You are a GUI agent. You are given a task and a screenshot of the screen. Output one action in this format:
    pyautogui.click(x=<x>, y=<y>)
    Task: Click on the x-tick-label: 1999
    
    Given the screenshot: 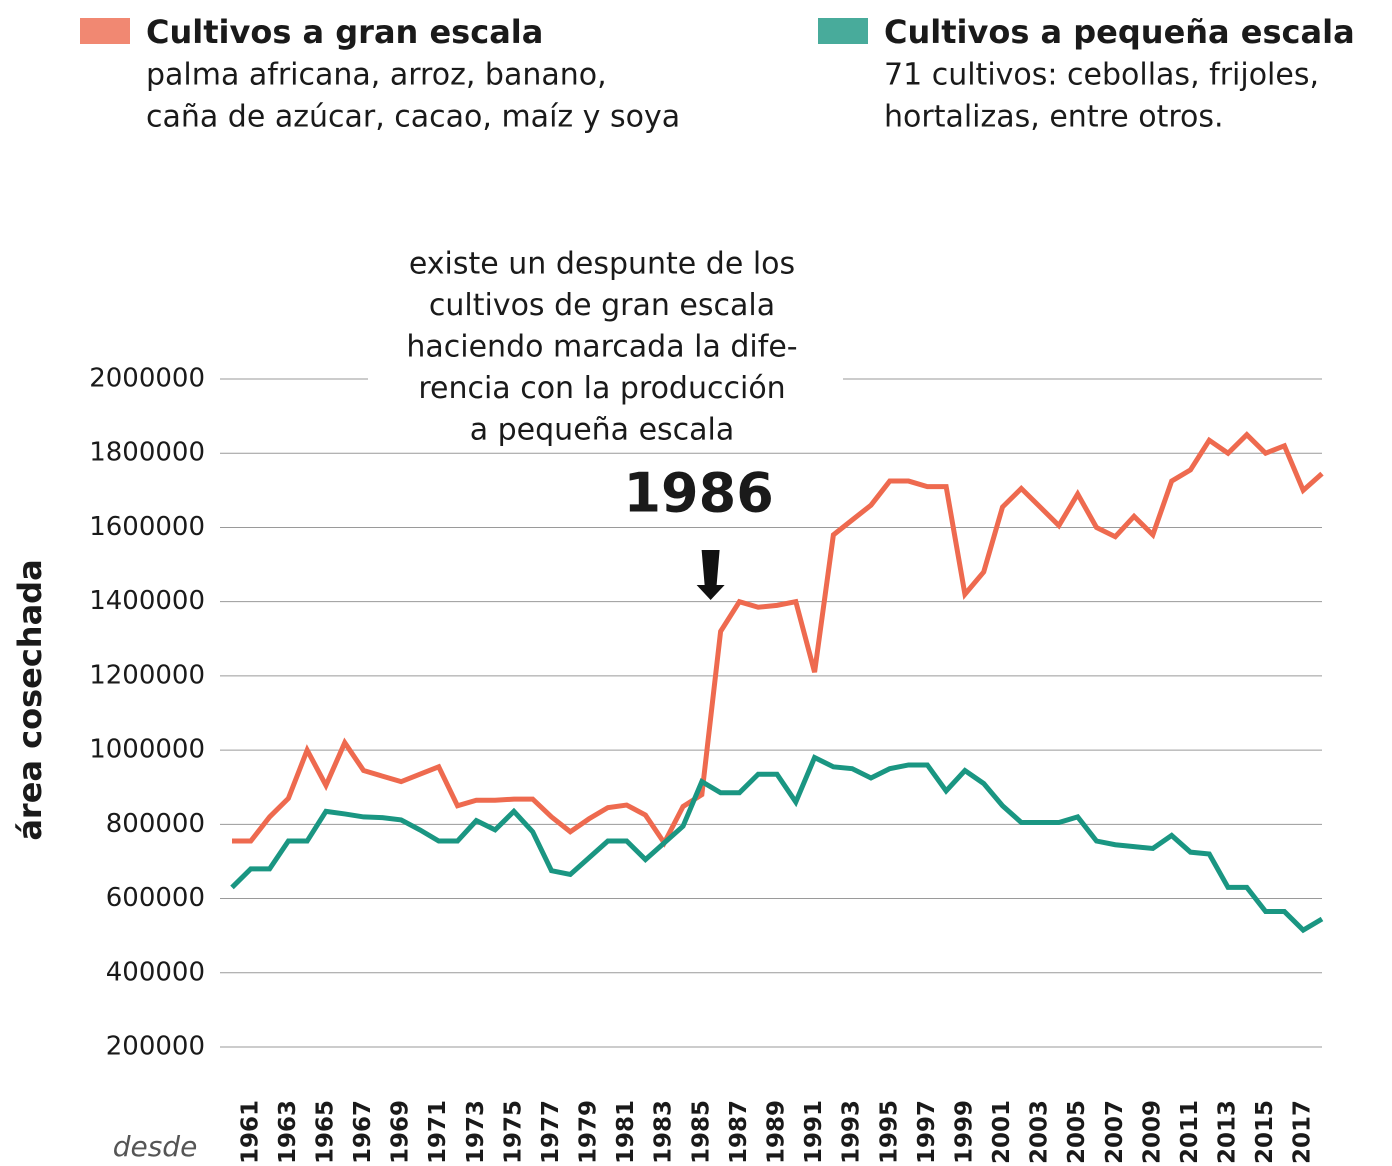 What is the action you would take?
    pyautogui.click(x=964, y=1132)
    